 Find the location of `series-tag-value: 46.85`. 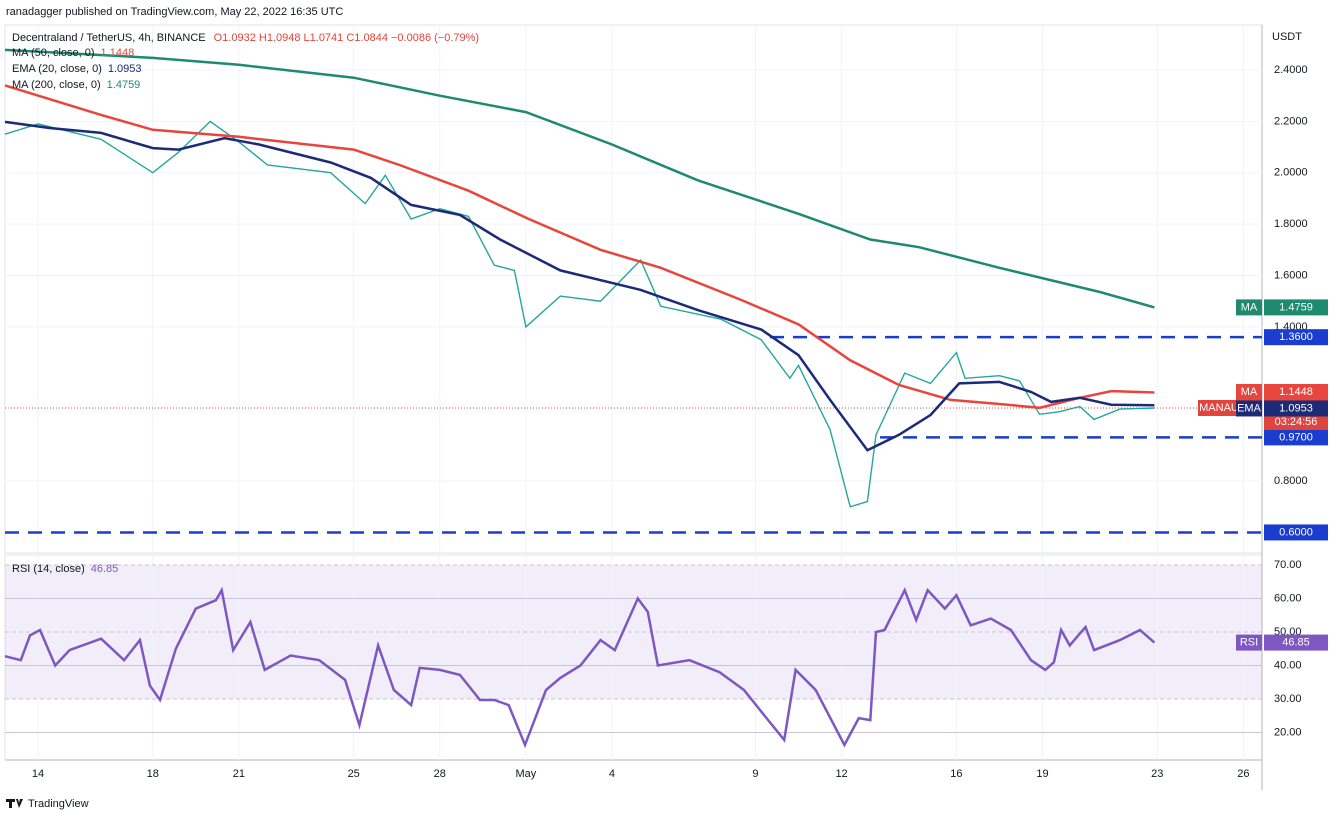

series-tag-value: 46.85 is located at coordinates (1296, 643).